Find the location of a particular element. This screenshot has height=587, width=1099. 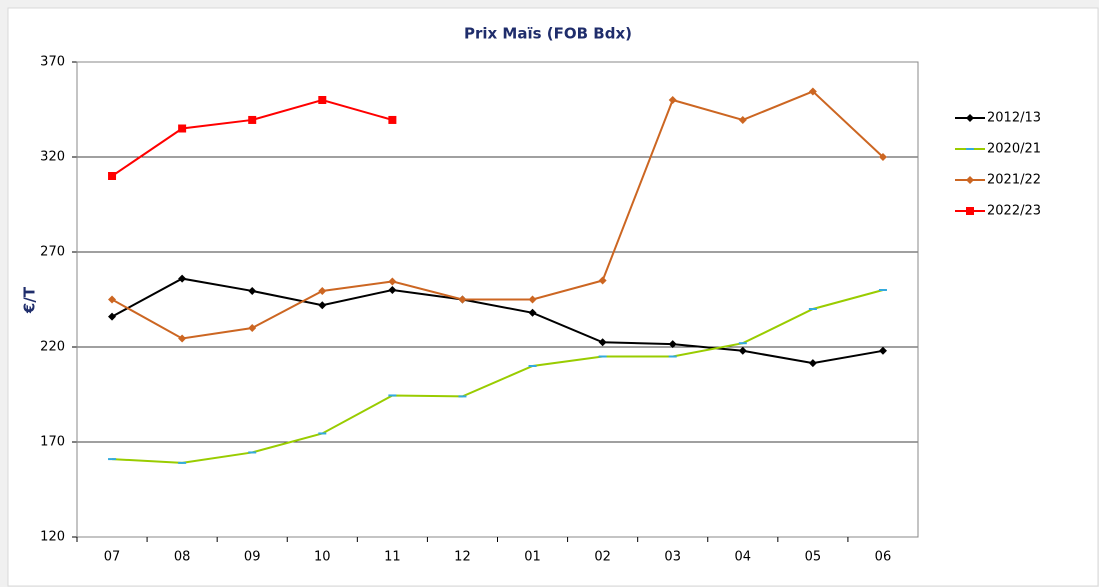

y-tick-label: 320 is located at coordinates (52, 157).